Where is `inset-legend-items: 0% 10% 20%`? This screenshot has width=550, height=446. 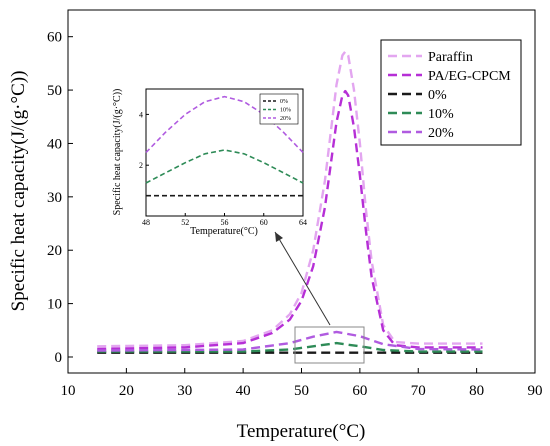
inset-legend-items: 0% 10% 20% is located at coordinates (277, 110).